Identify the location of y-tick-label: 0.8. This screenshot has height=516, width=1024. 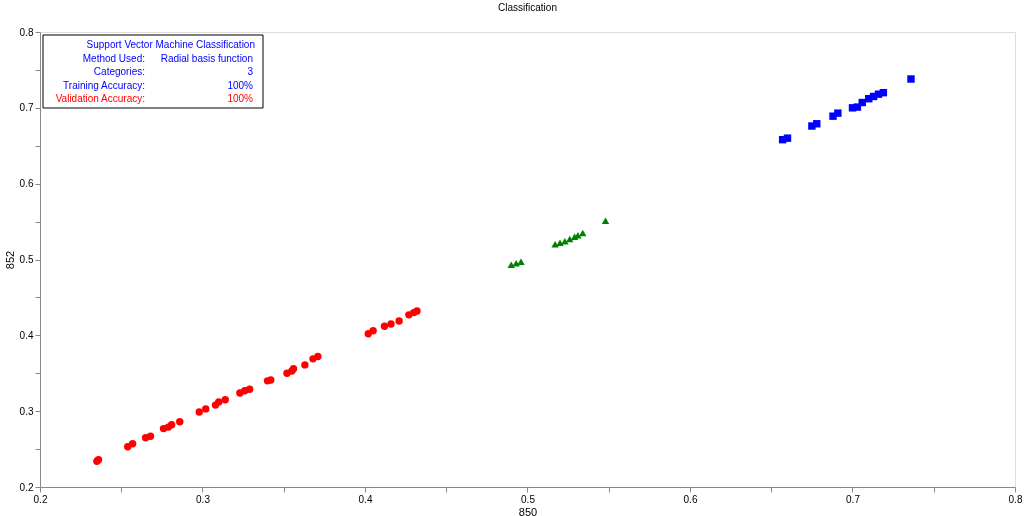
(26, 32).